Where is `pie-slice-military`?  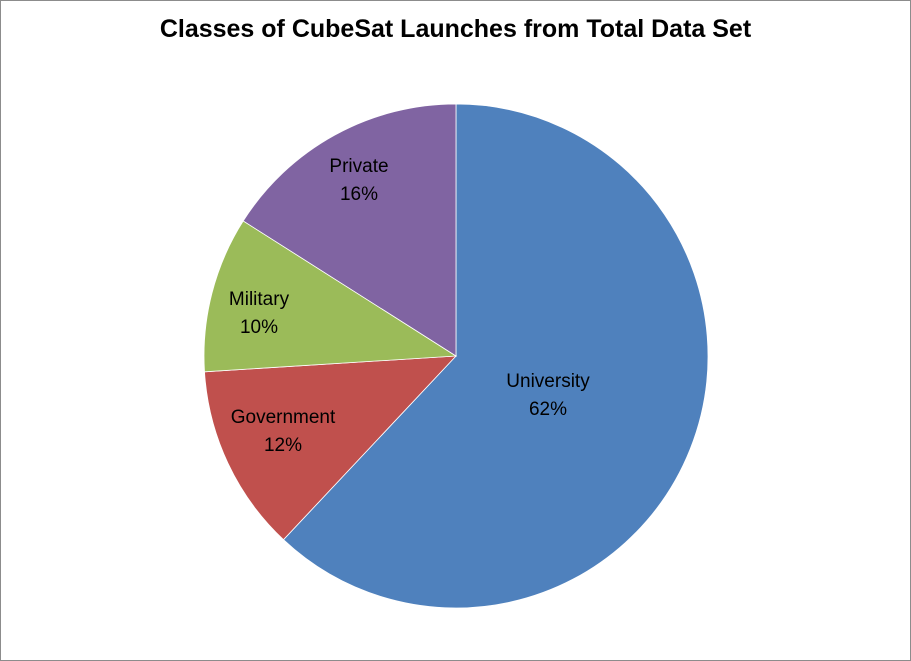
pie-slice-military is located at coordinates (330, 296).